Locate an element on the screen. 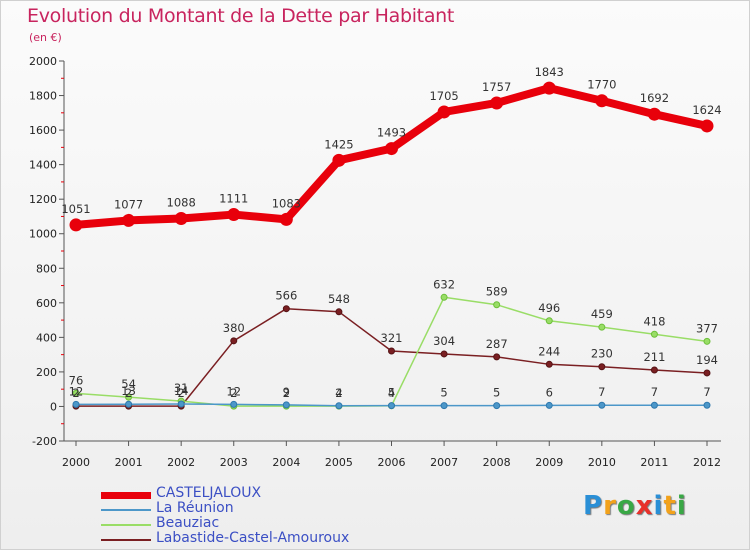  x-tick-label: 2011 is located at coordinates (654, 462).